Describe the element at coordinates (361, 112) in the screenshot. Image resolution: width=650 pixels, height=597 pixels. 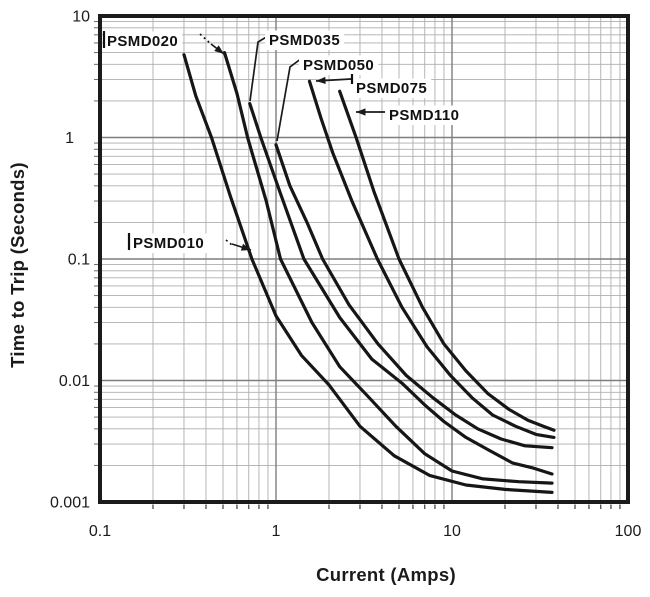
I see `leader-arrowhead-psmd110` at that location.